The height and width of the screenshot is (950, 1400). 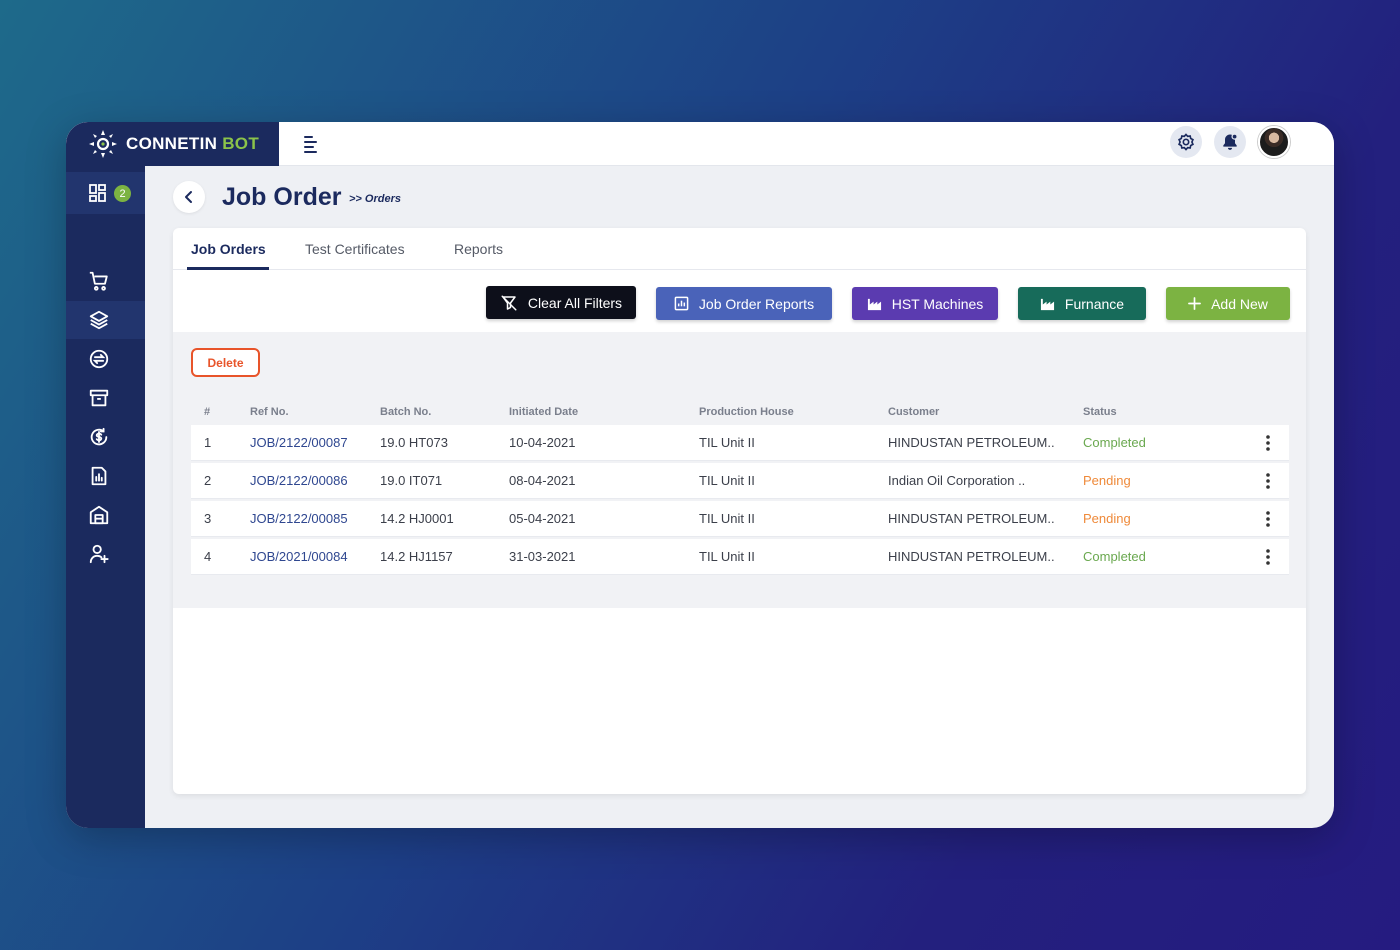 I want to click on clear-filters-button: Clear All Filters, so click(x=561, y=302).